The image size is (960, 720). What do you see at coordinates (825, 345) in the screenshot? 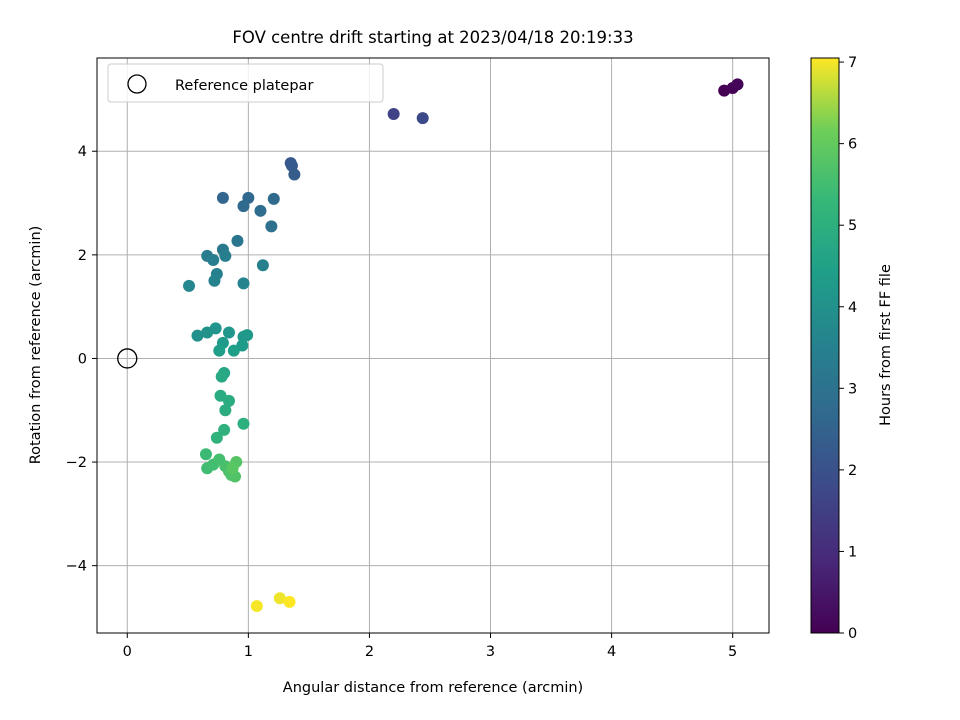
I see `colorbar-gradient` at bounding box center [825, 345].